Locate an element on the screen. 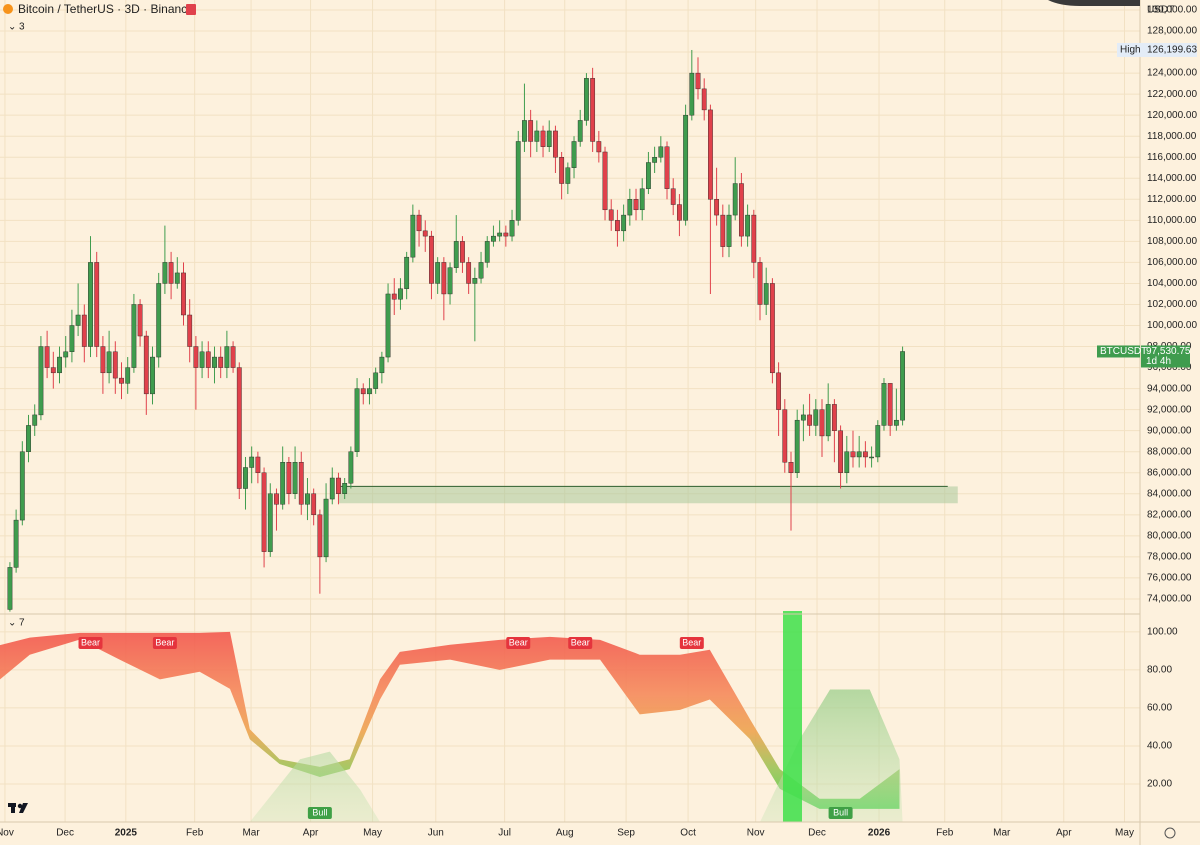 This screenshot has height=845, width=1200. chart-title: Bitcoin / TetherUS · 3D · Binance is located at coordinates (106, 9).